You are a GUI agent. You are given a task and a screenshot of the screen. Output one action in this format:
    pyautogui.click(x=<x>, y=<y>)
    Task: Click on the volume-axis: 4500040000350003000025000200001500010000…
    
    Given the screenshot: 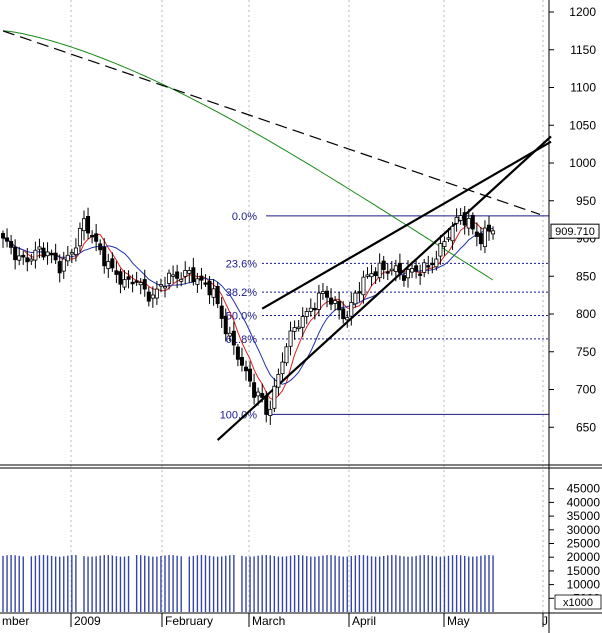 What is the action you would take?
    pyautogui.click(x=575, y=546)
    